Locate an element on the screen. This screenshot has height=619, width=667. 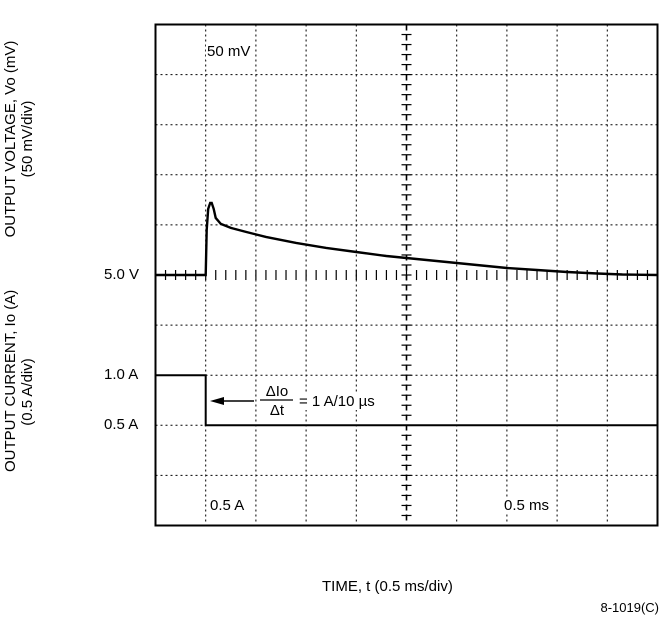
voltage-axis-title-line2: (50 mV/div) is located at coordinates (27, 139).